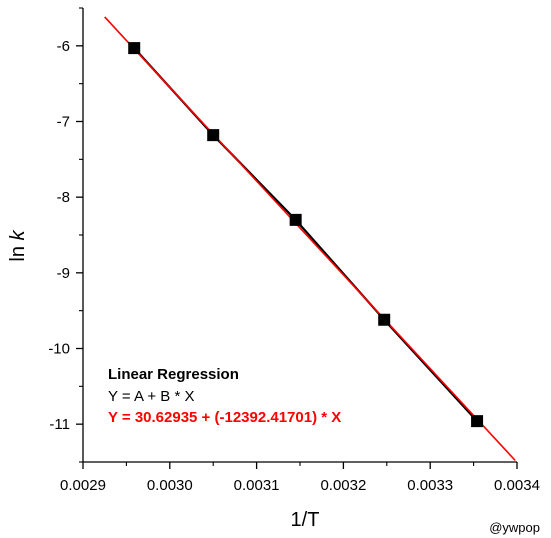 This screenshot has height=538, width=551. Describe the element at coordinates (63, 273) in the screenshot. I see `y-tick-label: -9` at that location.